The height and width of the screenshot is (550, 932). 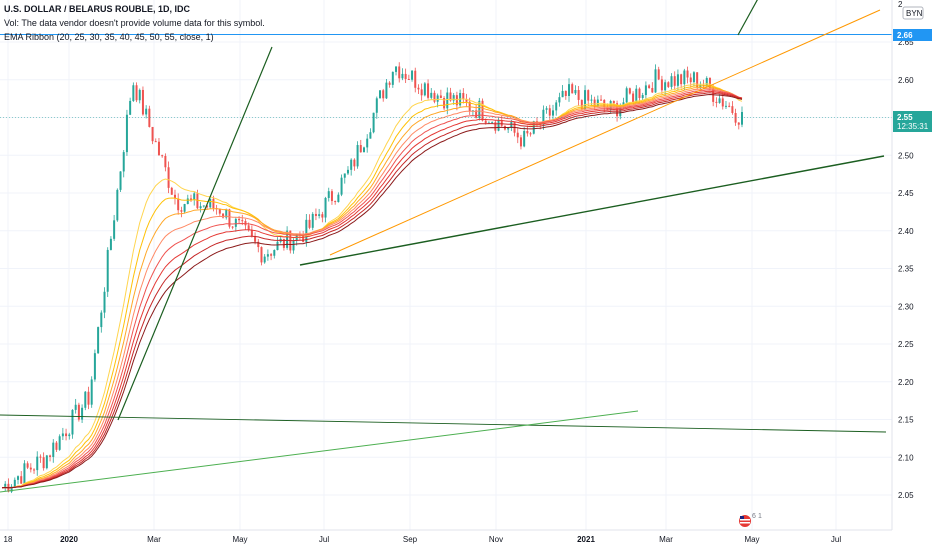 I want to click on steep-uptrend-line, so click(x=195, y=233).